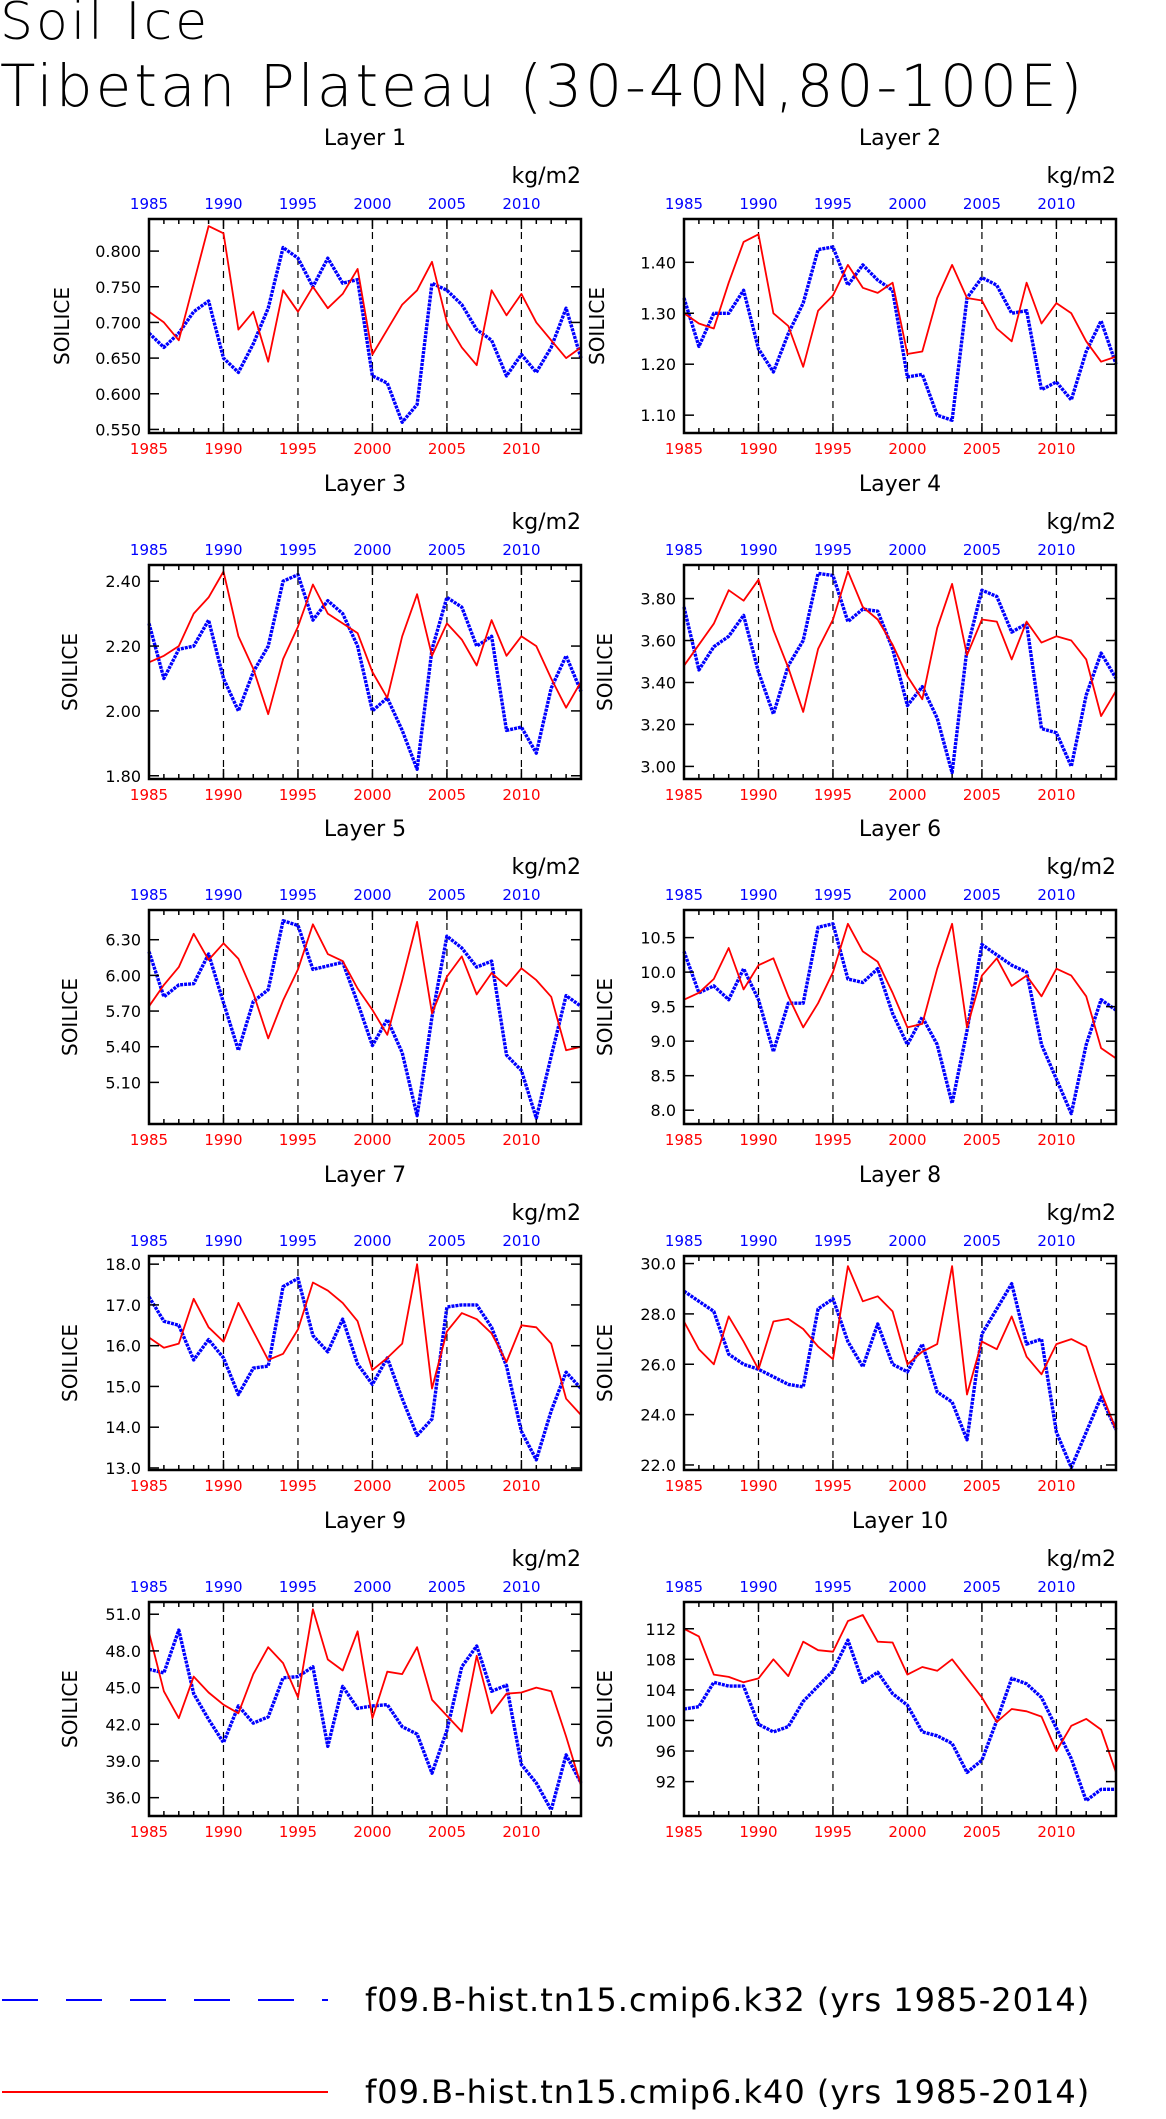 The height and width of the screenshot is (2119, 1166). Describe the element at coordinates (900, 484) in the screenshot. I see `layer4-title: Layer 4` at that location.